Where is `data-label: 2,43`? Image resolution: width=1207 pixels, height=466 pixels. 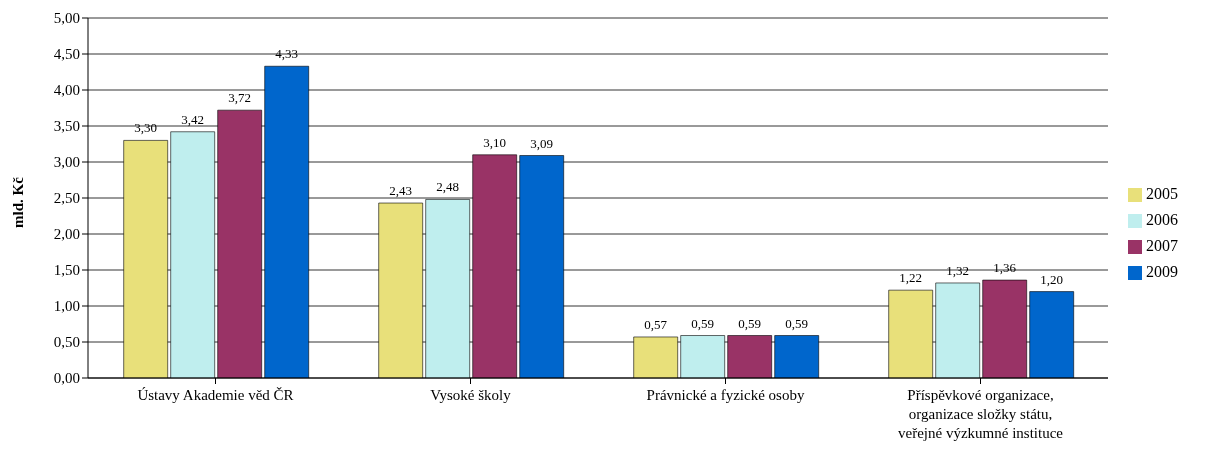
data-label: 2,43 is located at coordinates (401, 191).